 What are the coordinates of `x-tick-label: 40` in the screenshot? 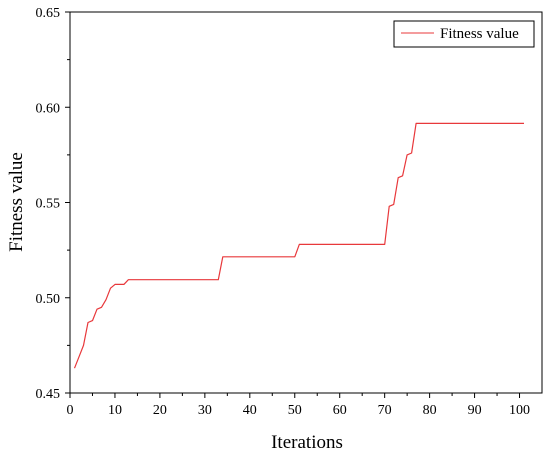 It's located at (250, 410).